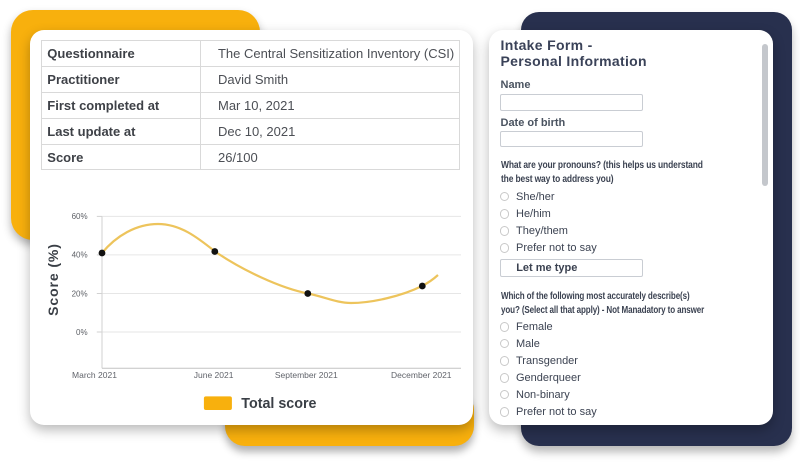 The image size is (800, 462). What do you see at coordinates (79, 255) in the screenshot?
I see `svg-text: 40%` at bounding box center [79, 255].